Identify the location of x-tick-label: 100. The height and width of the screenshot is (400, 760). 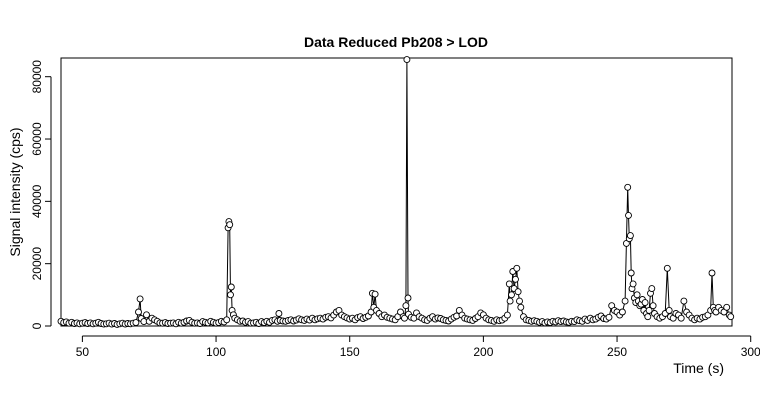
(216, 352).